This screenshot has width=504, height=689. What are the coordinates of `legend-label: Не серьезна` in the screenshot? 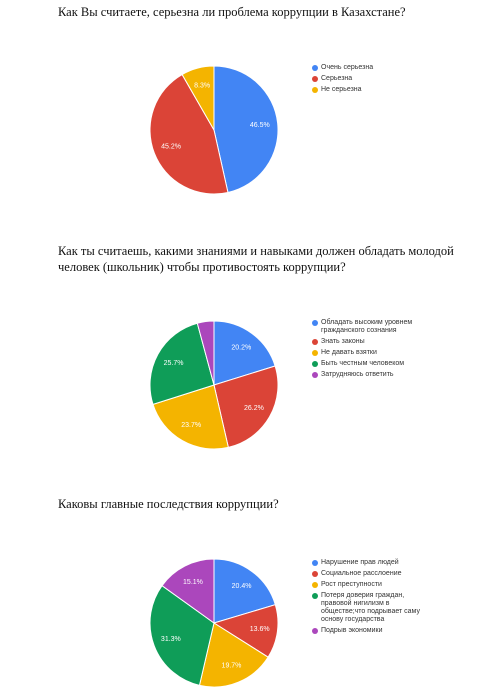 It's located at (341, 89).